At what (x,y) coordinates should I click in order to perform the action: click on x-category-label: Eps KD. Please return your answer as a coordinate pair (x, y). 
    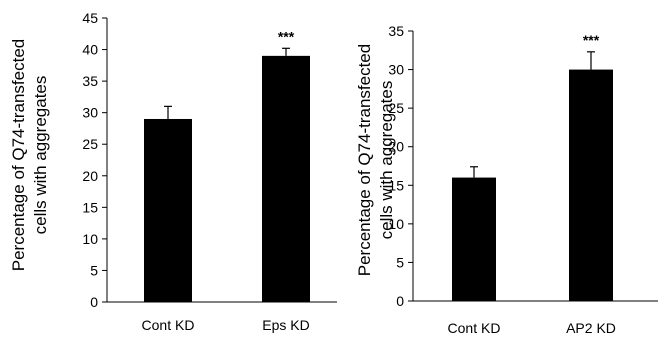
    Looking at the image, I should click on (285, 325).